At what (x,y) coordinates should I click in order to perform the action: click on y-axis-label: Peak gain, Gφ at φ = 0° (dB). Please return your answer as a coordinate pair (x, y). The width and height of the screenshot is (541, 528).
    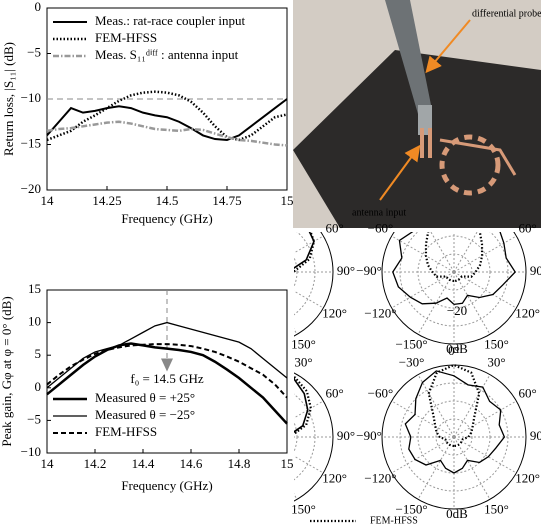
    Looking at the image, I should click on (7, 371).